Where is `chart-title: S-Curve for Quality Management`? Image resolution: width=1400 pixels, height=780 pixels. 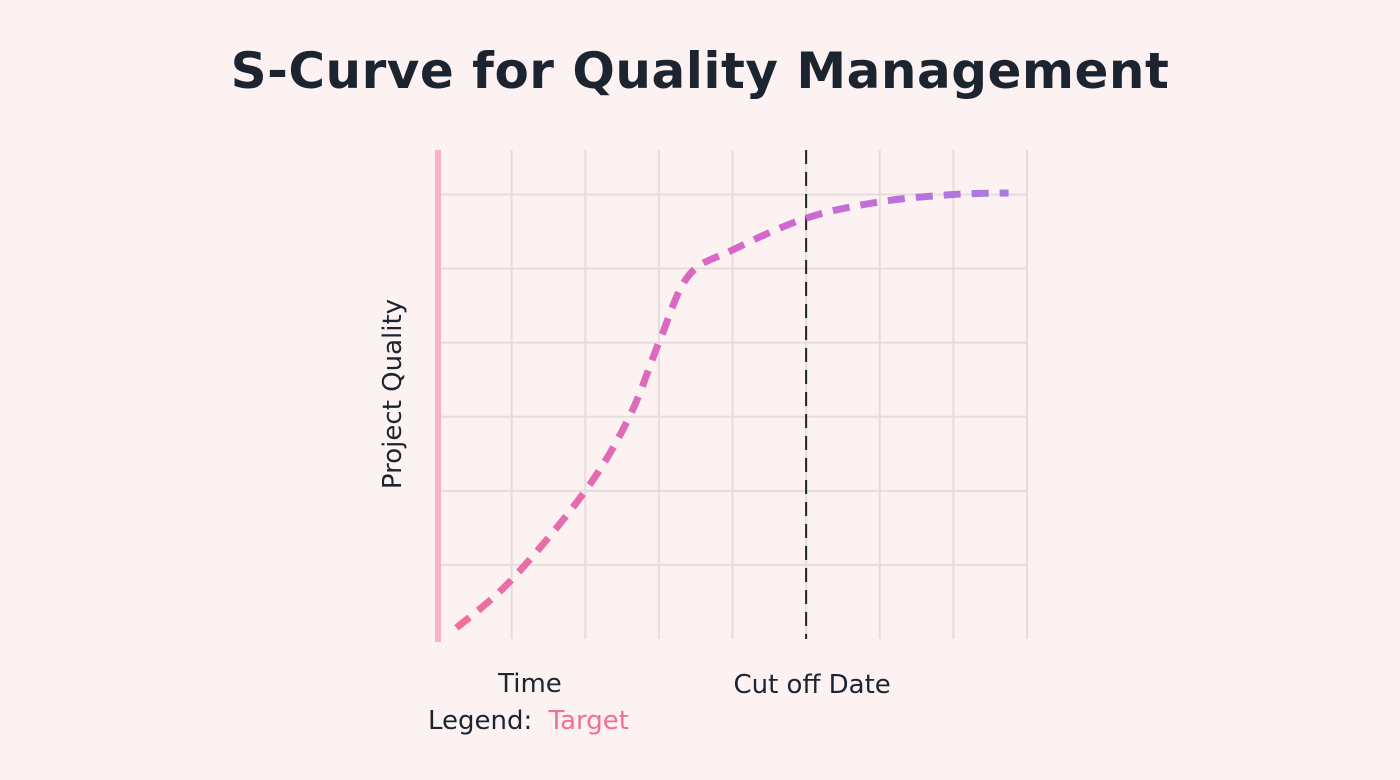
chart-title: S-Curve for Quality Management is located at coordinates (700, 71).